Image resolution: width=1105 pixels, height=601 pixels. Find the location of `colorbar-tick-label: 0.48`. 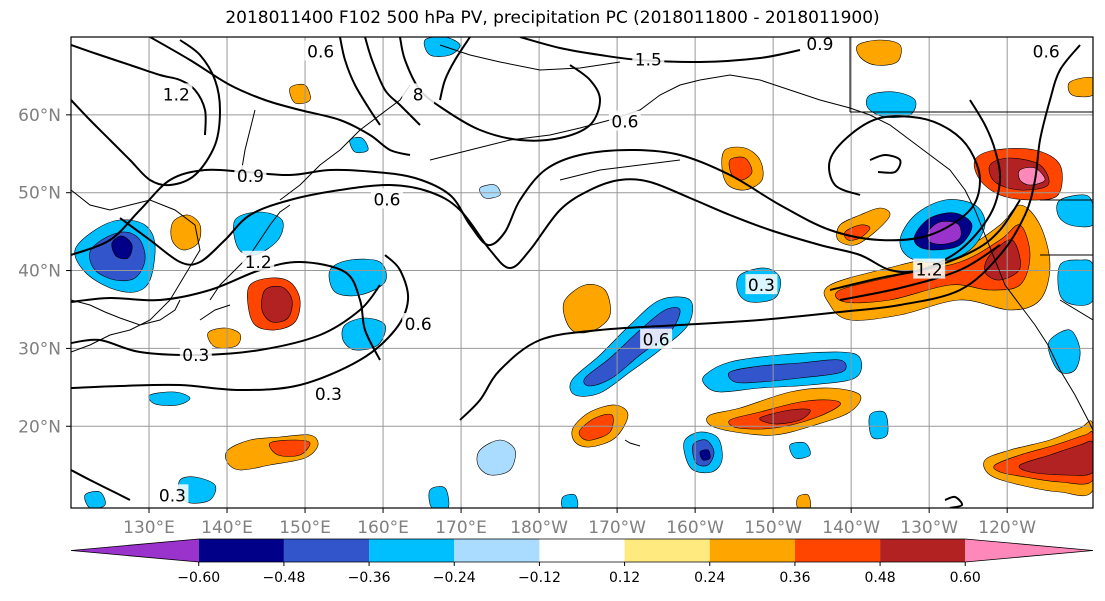

colorbar-tick-label: 0.48 is located at coordinates (879, 578).